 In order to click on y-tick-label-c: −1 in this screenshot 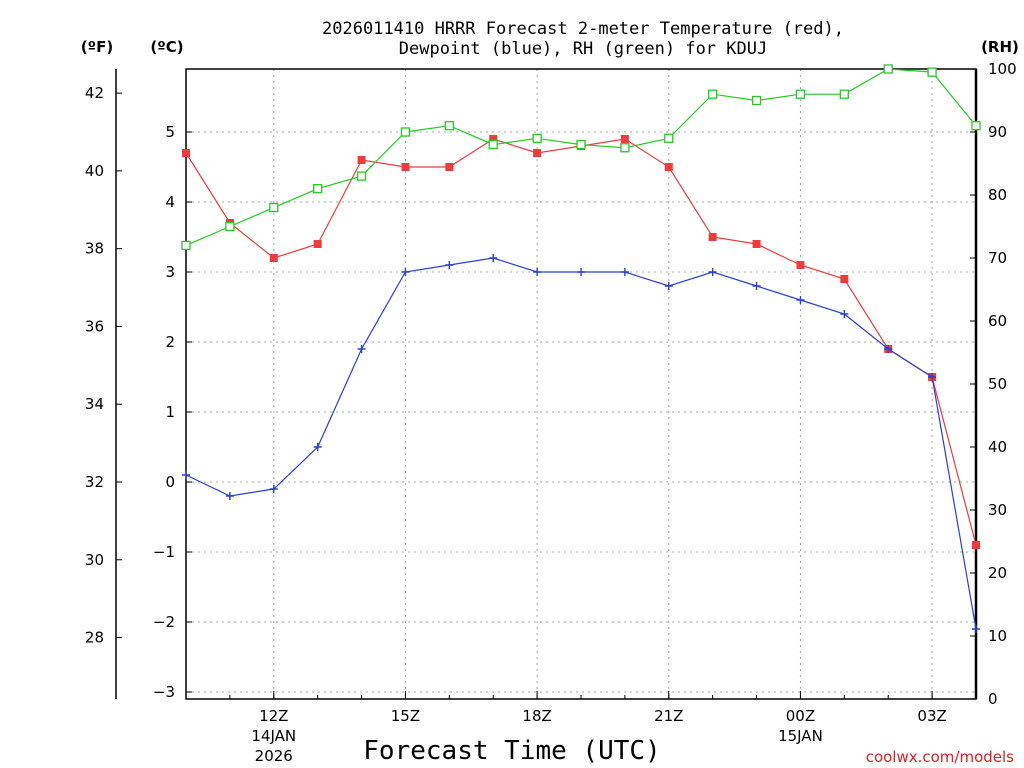, I will do `click(164, 552)`.